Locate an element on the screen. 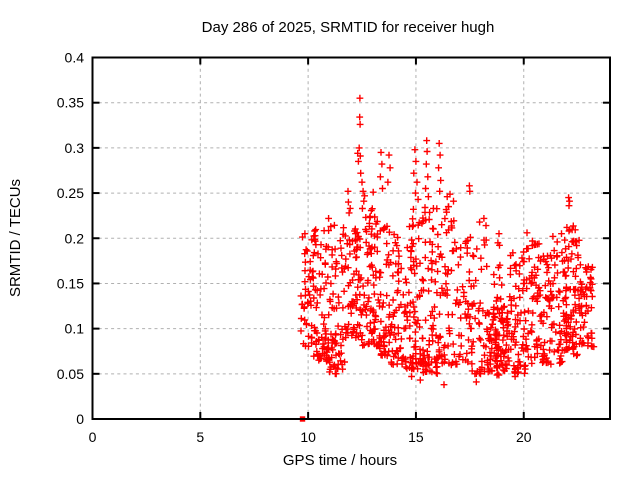  y-tick-label: 0 is located at coordinates (80, 419).